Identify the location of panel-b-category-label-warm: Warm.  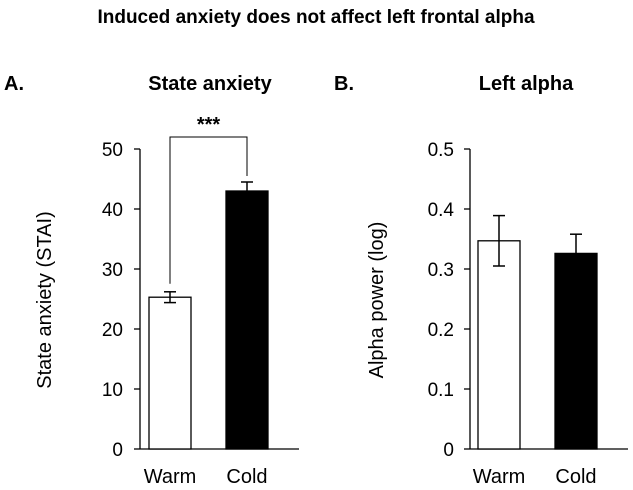
(499, 477).